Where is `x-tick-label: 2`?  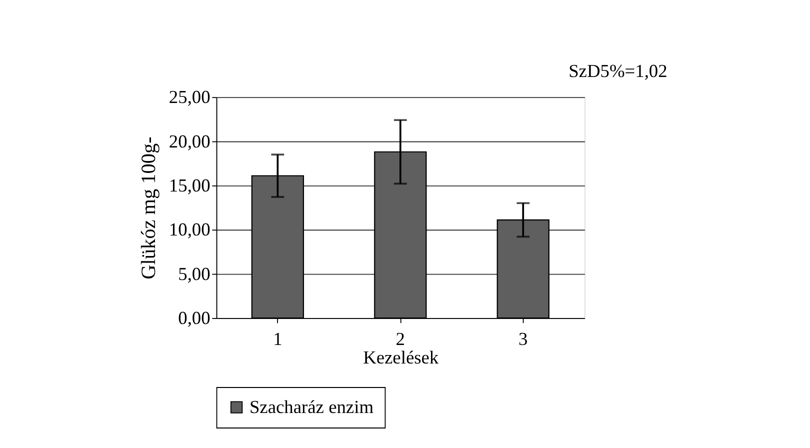 x-tick-label: 2 is located at coordinates (400, 339).